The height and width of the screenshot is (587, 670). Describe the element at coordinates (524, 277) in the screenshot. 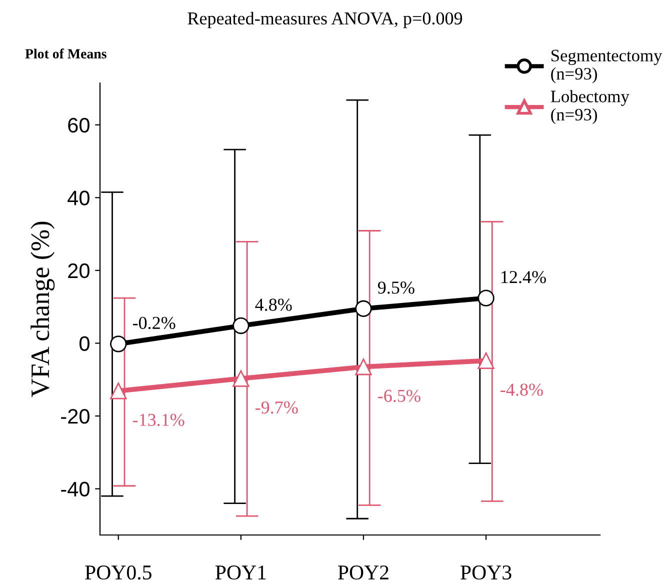

I see `data-label: 12.4%` at that location.